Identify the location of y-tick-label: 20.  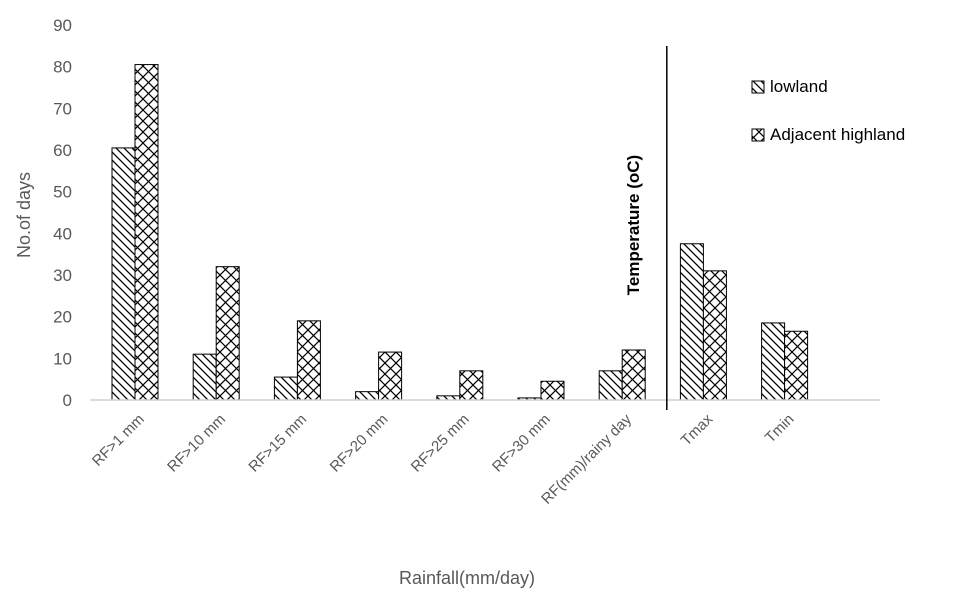
(62, 317).